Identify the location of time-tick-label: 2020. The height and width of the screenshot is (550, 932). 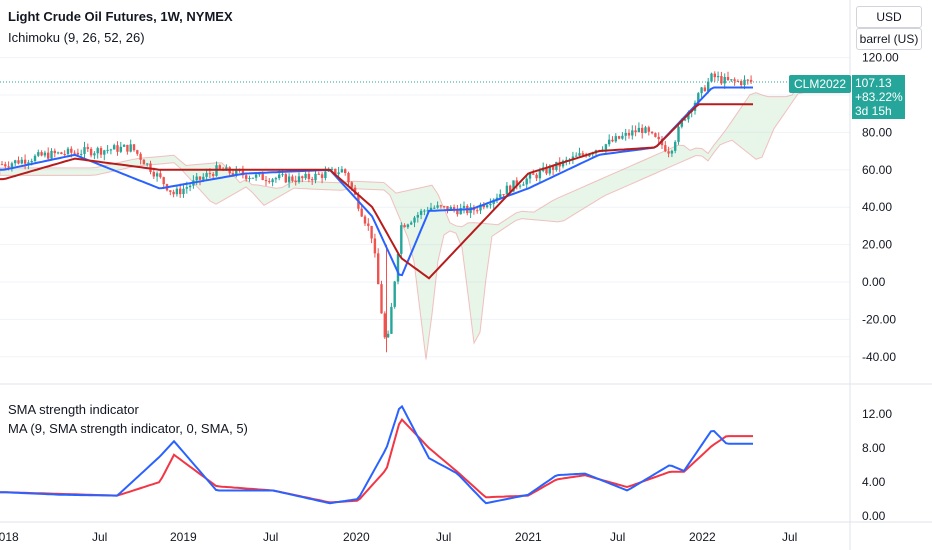
(356, 537).